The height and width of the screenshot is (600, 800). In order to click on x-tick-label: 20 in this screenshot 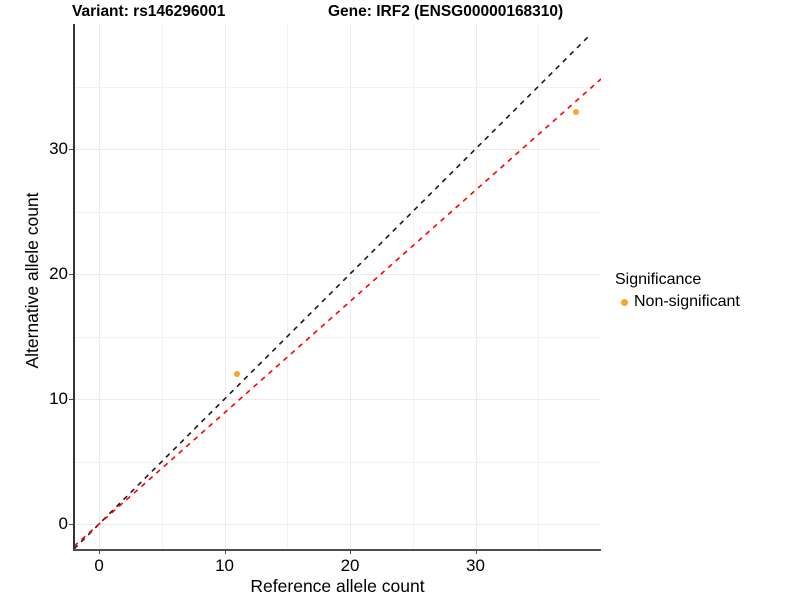, I will do `click(350, 565)`.